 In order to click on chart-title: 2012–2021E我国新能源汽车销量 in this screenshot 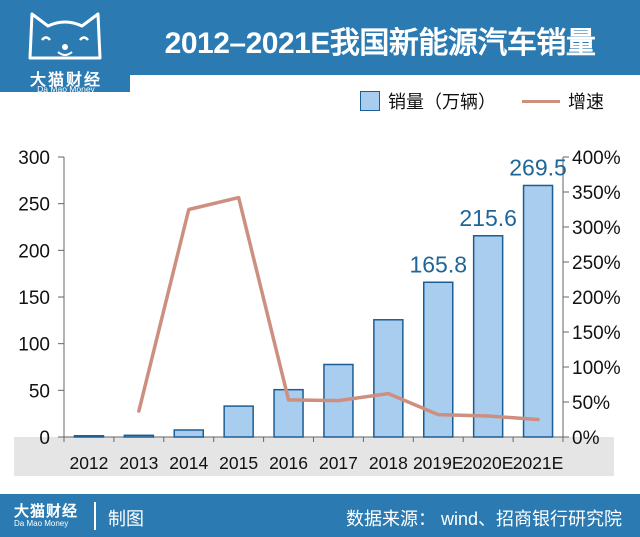, I will do `click(380, 43)`.